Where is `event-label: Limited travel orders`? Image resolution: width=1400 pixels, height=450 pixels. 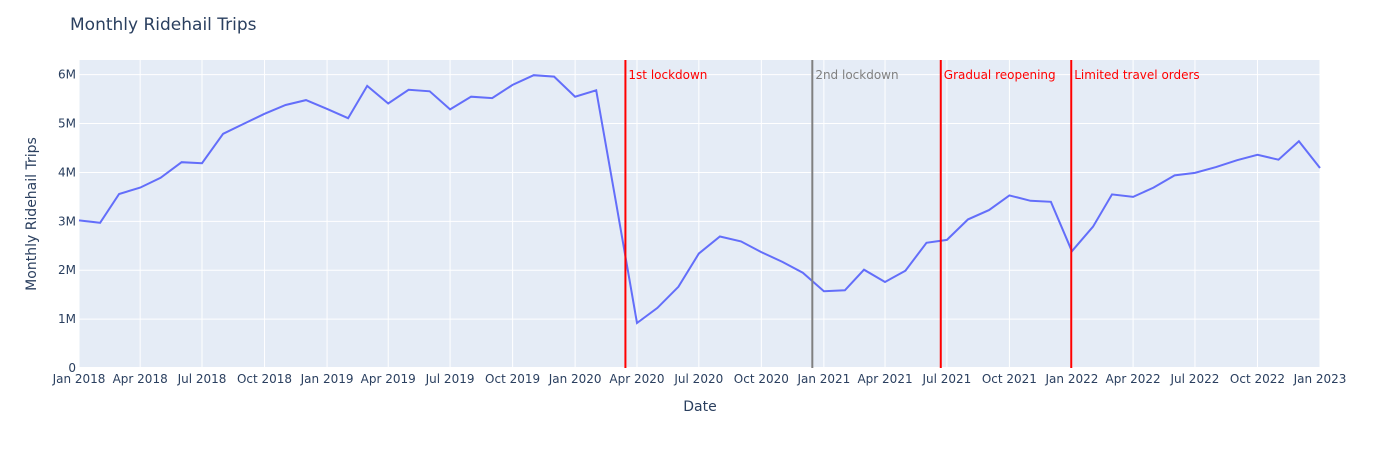 event-label: Limited travel orders is located at coordinates (1136, 75).